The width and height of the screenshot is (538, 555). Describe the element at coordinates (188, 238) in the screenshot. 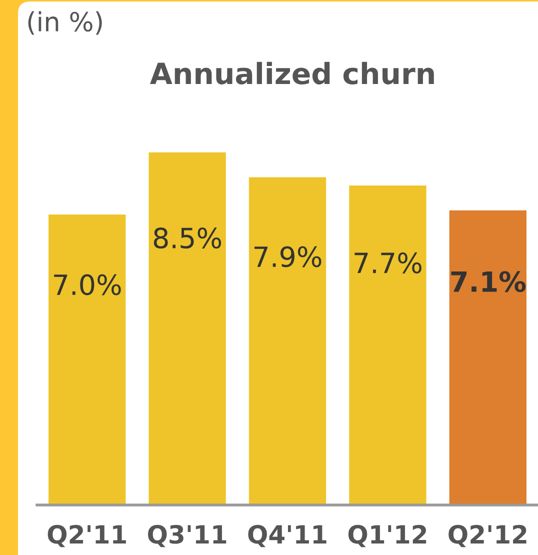

I see `data-label: 8.5%` at that location.